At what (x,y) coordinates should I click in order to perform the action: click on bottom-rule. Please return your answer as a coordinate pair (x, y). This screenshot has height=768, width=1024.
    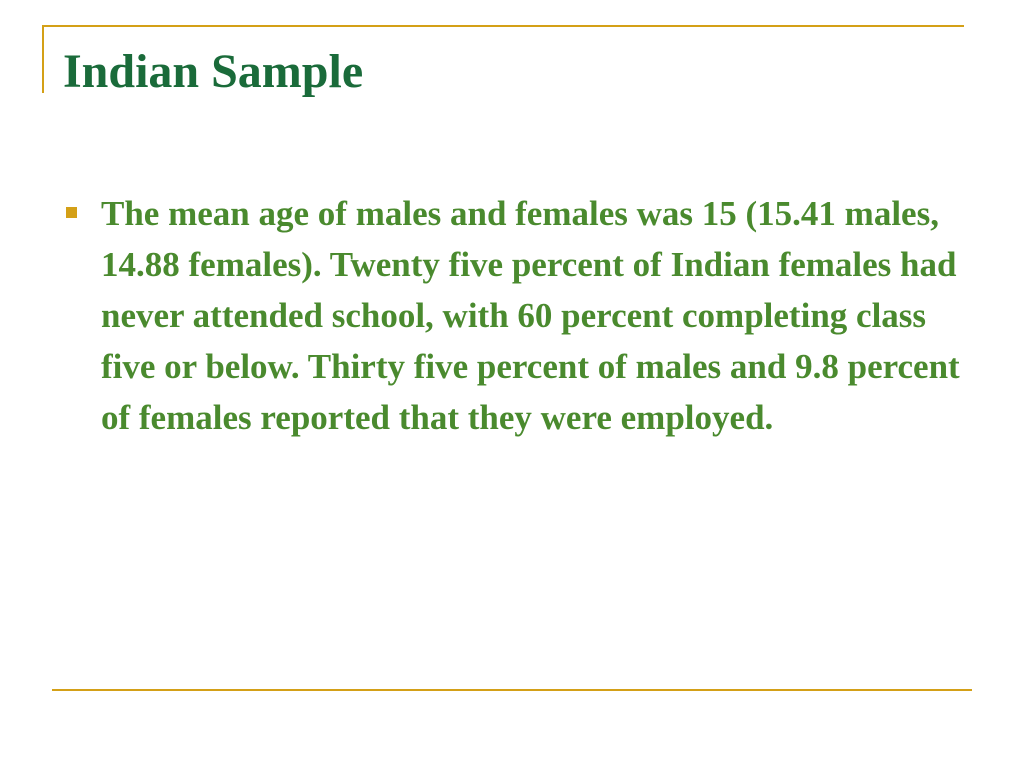
    Looking at the image, I should click on (512, 690).